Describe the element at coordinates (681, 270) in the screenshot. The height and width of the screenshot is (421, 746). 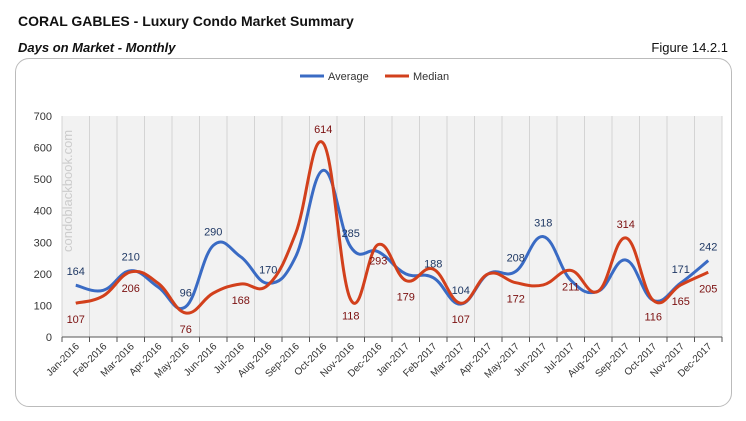
I see `data-label: 171` at that location.